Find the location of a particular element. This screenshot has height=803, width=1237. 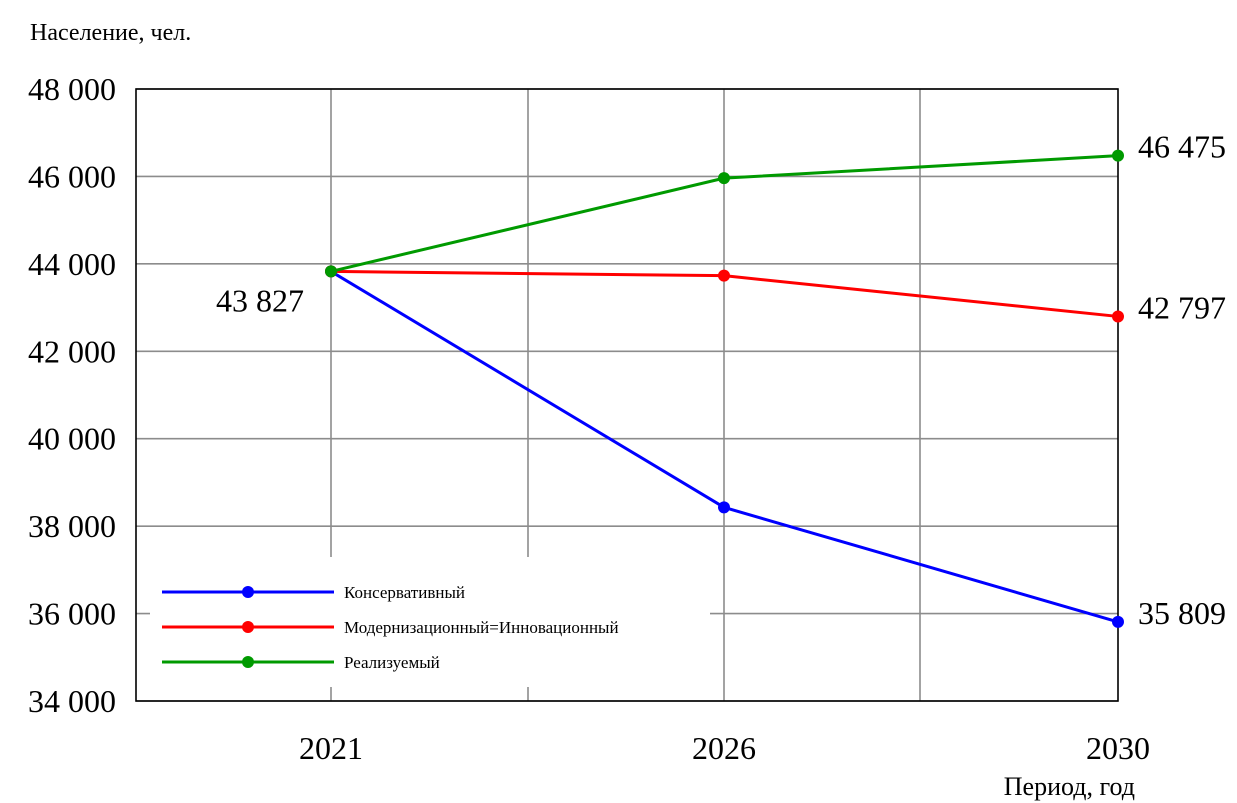

y-tick-label: 38 000 is located at coordinates (72, 526).